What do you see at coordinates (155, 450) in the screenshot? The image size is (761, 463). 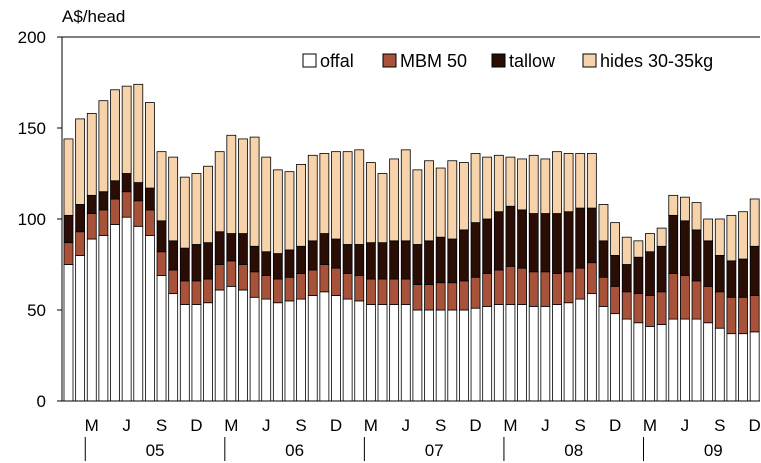 I see `x-year-label: 05` at bounding box center [155, 450].